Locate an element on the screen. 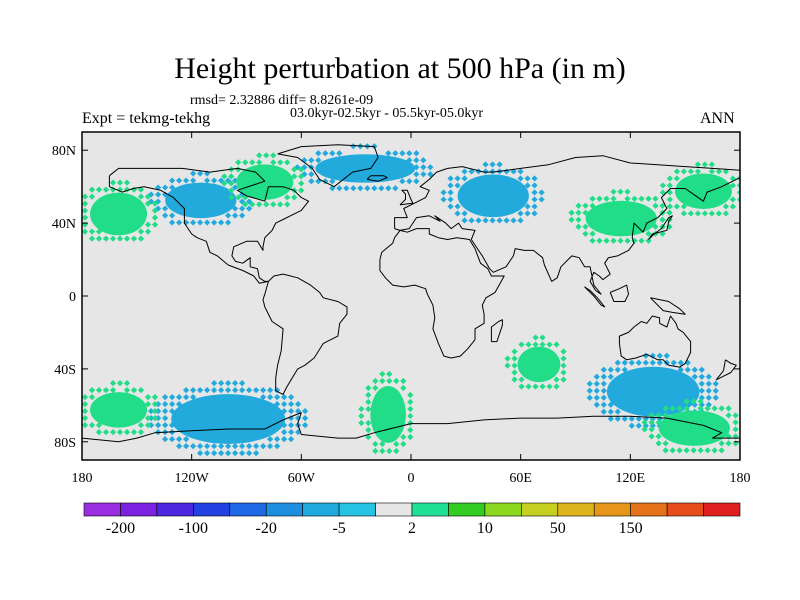 This screenshot has height=600, width=800. colorbar-label: -5 is located at coordinates (338, 528).